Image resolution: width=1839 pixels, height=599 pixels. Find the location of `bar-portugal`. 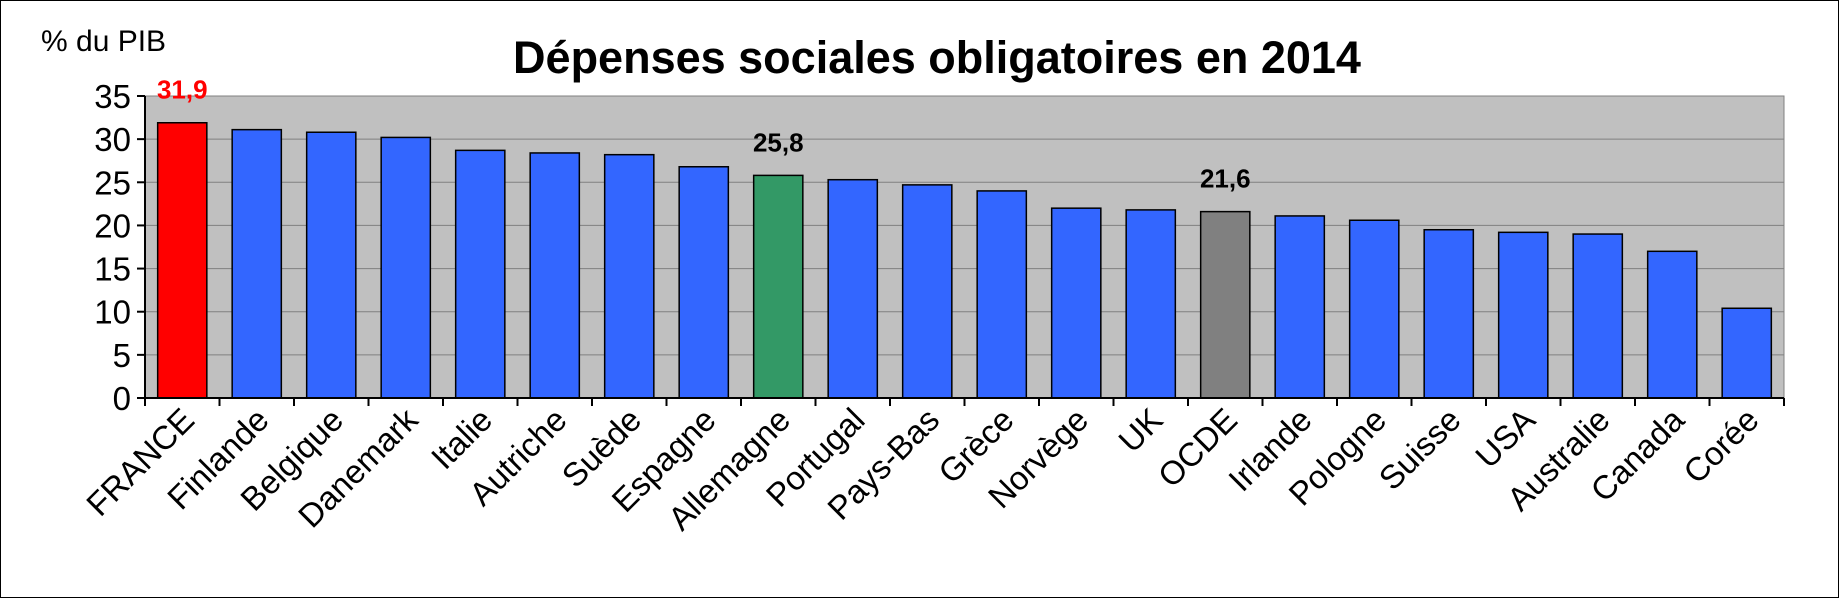

bar-portugal is located at coordinates (853, 288).